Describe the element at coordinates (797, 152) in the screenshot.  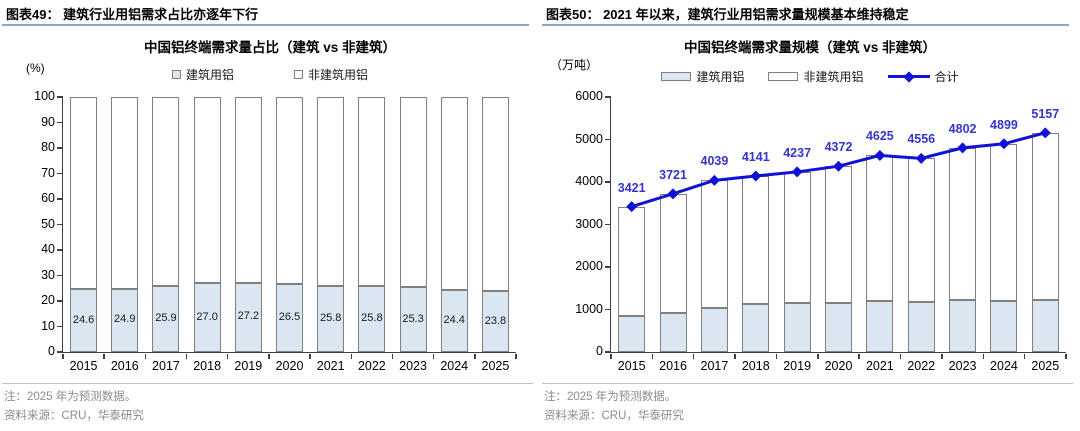
I see `line-value-label: 4237` at that location.